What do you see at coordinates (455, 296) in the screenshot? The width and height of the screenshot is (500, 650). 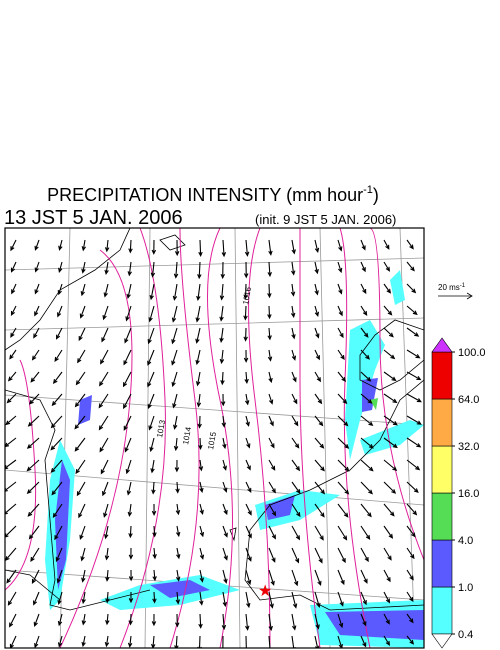 I see `wind-scale-arrow` at bounding box center [455, 296].